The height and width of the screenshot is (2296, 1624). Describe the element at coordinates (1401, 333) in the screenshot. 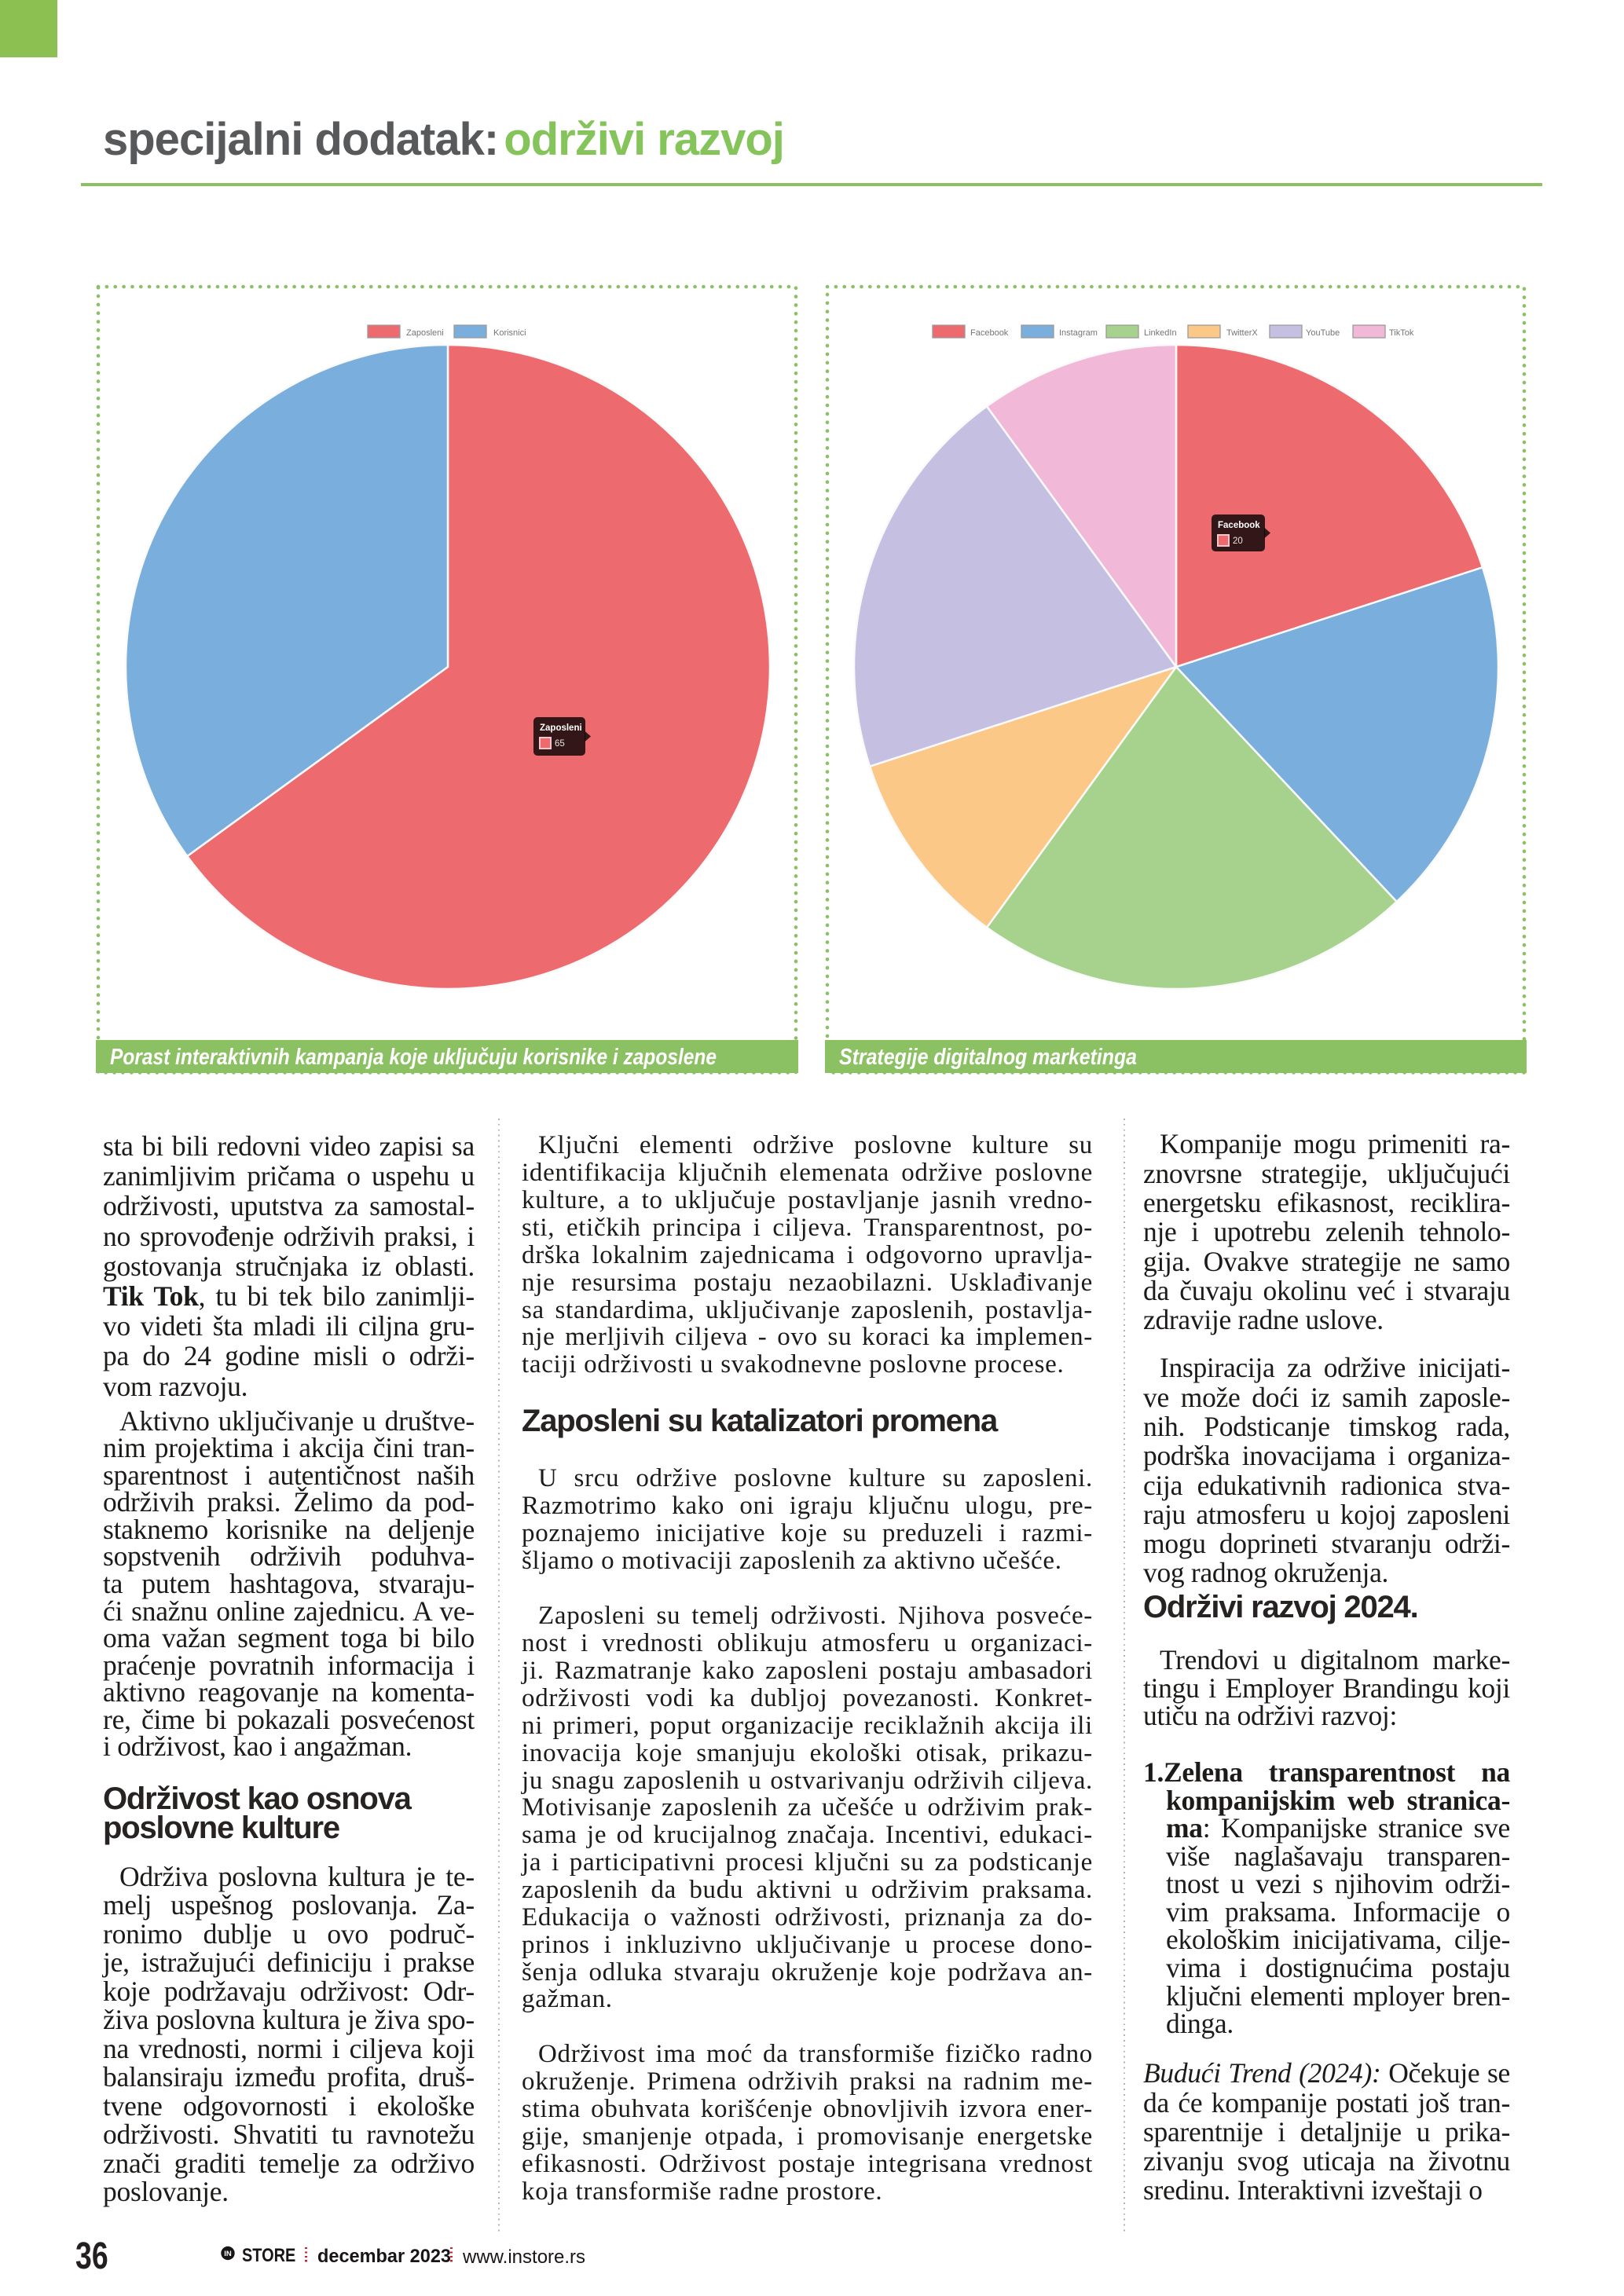

I see `svg-text: TikTok` at that location.